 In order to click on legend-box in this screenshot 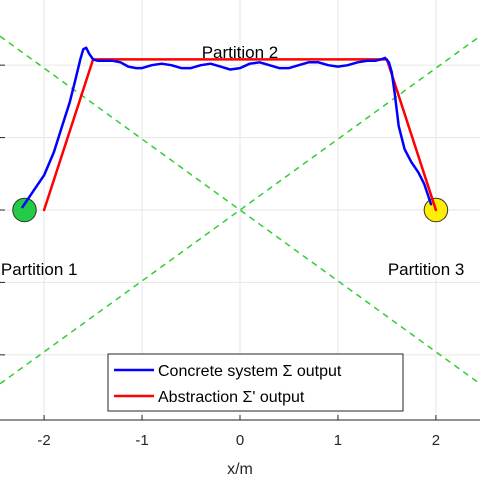, I will do `click(255, 382)`.